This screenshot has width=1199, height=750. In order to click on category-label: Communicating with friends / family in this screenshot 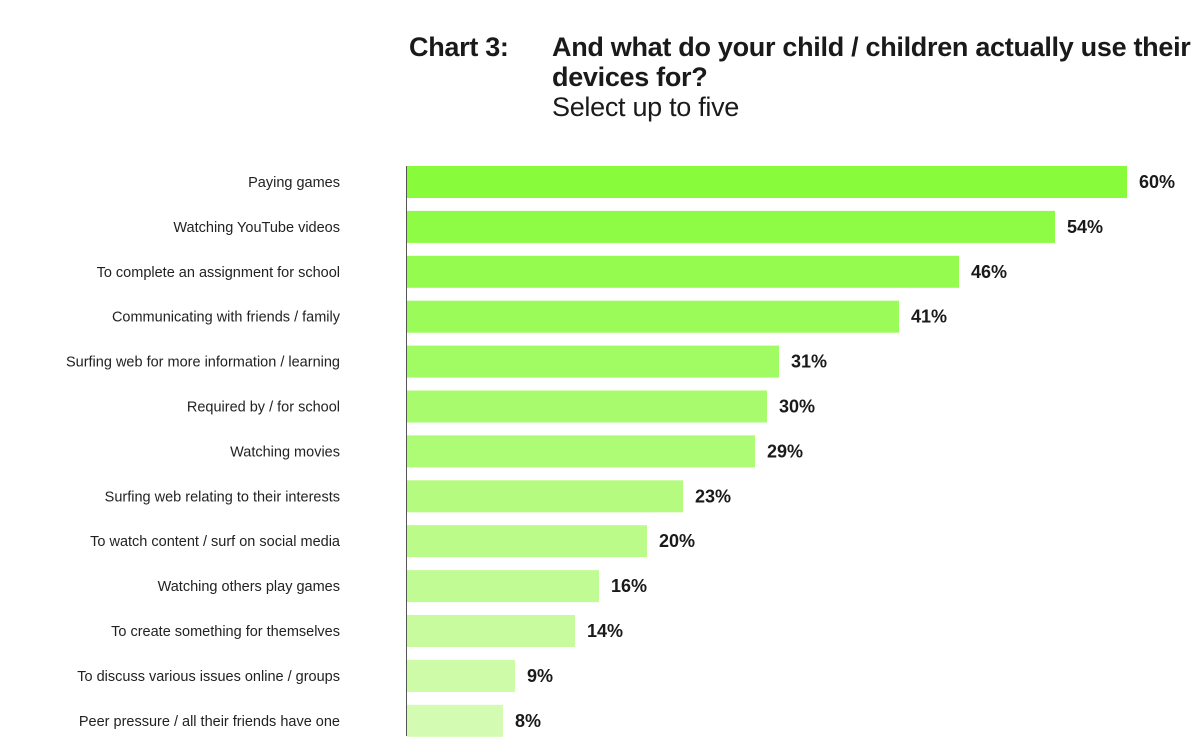, I will do `click(226, 318)`.